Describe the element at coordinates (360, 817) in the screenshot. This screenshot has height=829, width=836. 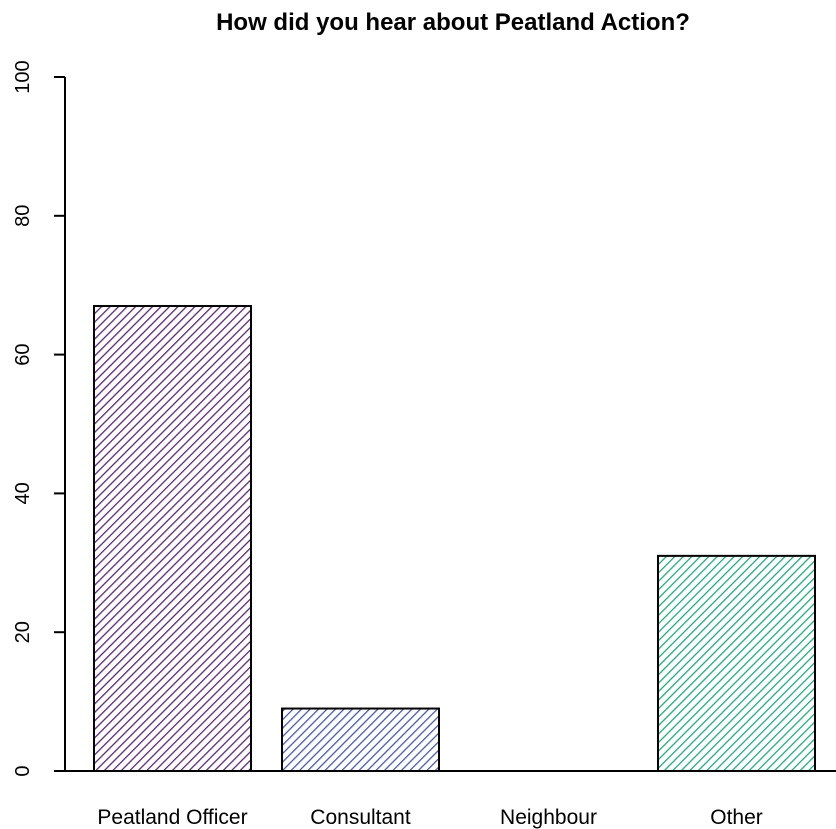
I see `x-category-label: Consultant` at that location.